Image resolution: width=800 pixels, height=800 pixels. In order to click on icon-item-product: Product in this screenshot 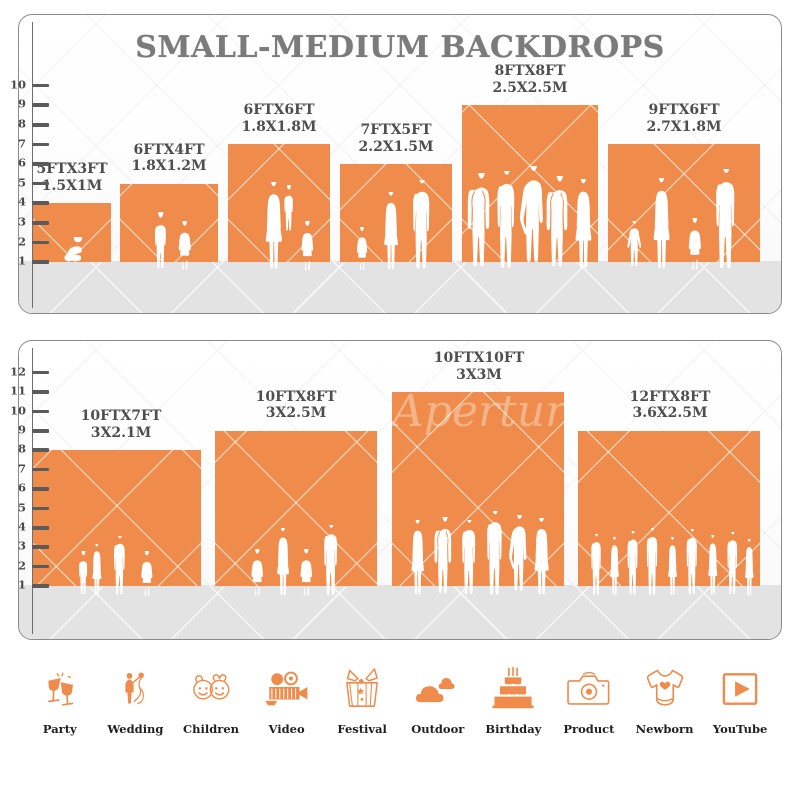, I will do `click(589, 715)`.